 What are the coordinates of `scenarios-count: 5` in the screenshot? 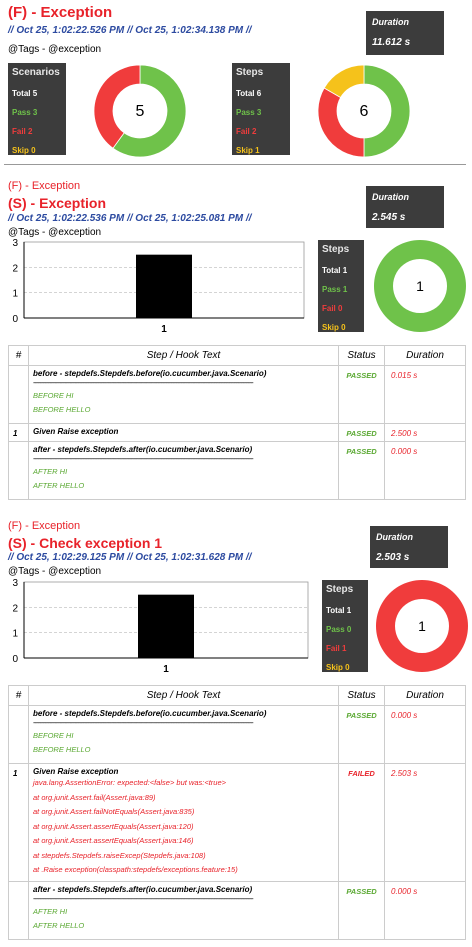 It's located at (140, 111).